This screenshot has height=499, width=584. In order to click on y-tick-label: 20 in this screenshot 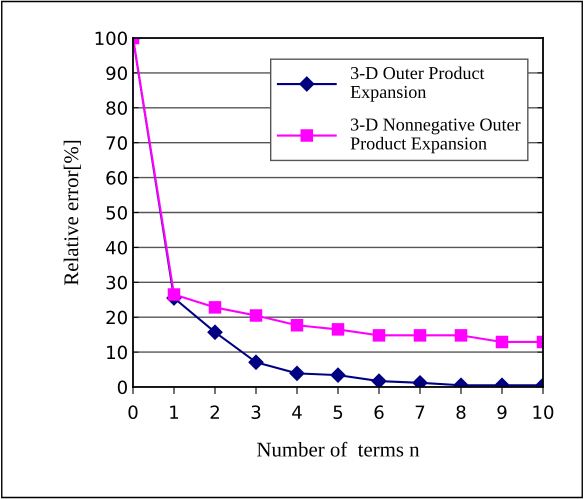, I will do `click(116, 317)`.